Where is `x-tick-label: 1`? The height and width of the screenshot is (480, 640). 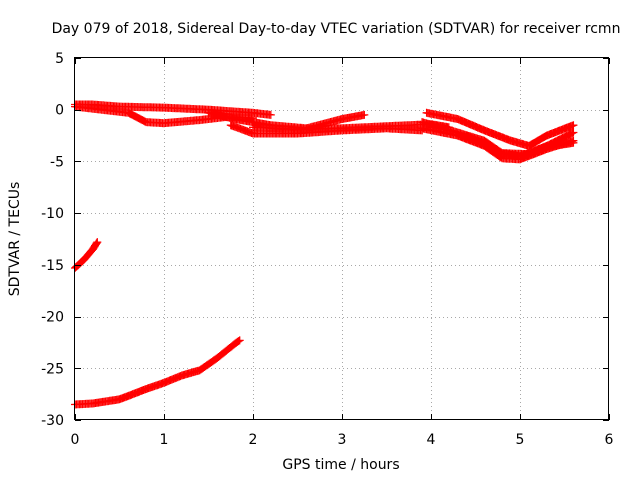 x-tick-label: 1 is located at coordinates (164, 440).